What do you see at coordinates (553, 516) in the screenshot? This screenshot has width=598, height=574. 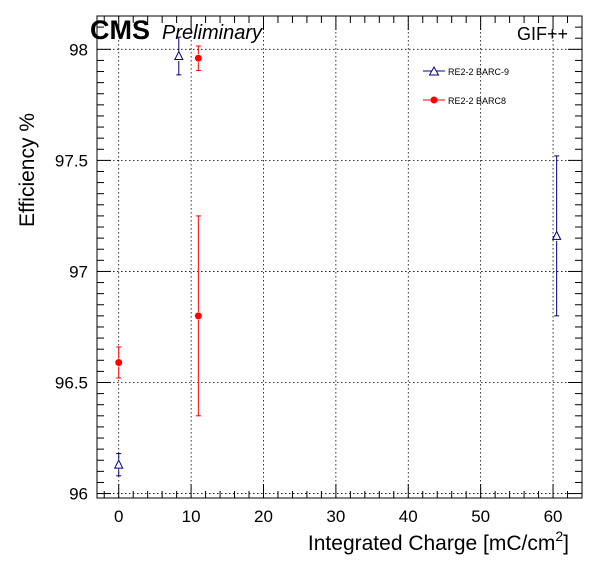 I see `x-tick-label: 60` at bounding box center [553, 516].